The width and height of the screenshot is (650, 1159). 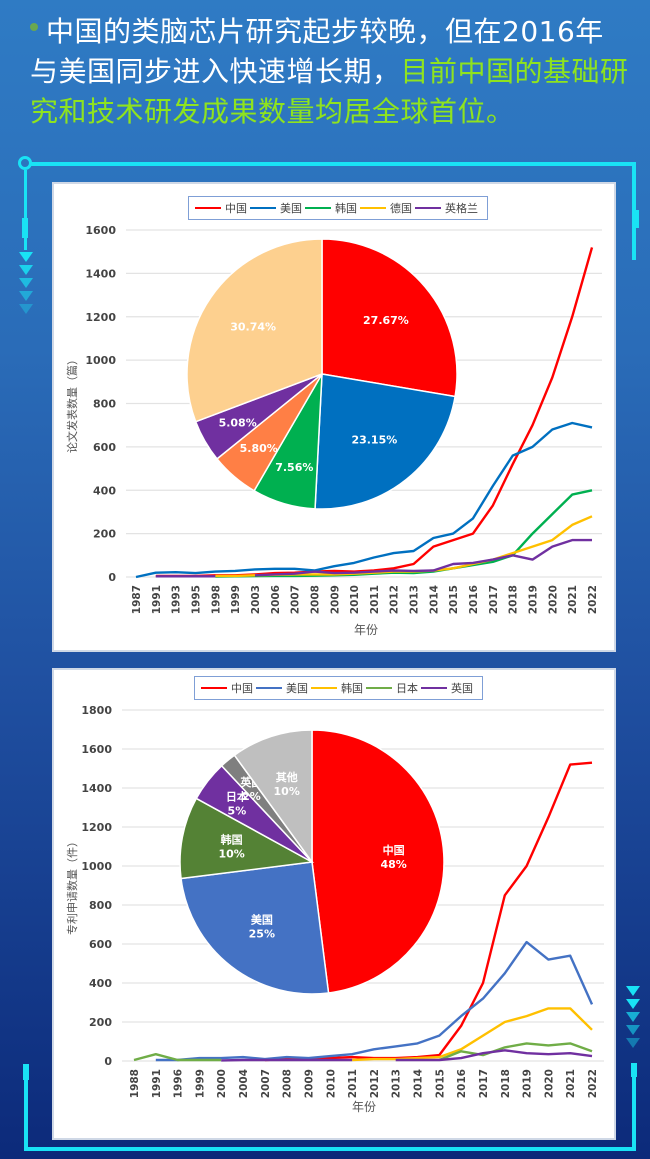 I want to click on pie-label: 2%, so click(x=251, y=796).